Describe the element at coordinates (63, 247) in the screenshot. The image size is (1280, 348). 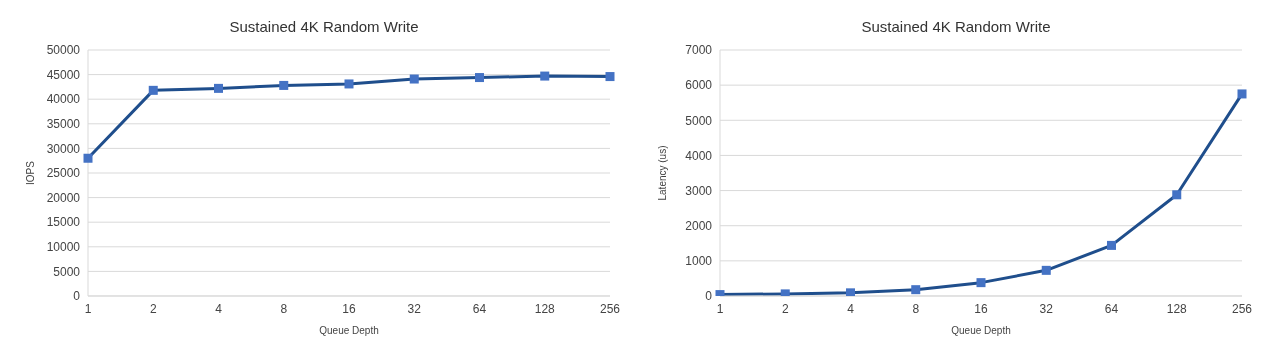
I see `y-tick-label: 10000` at that location.